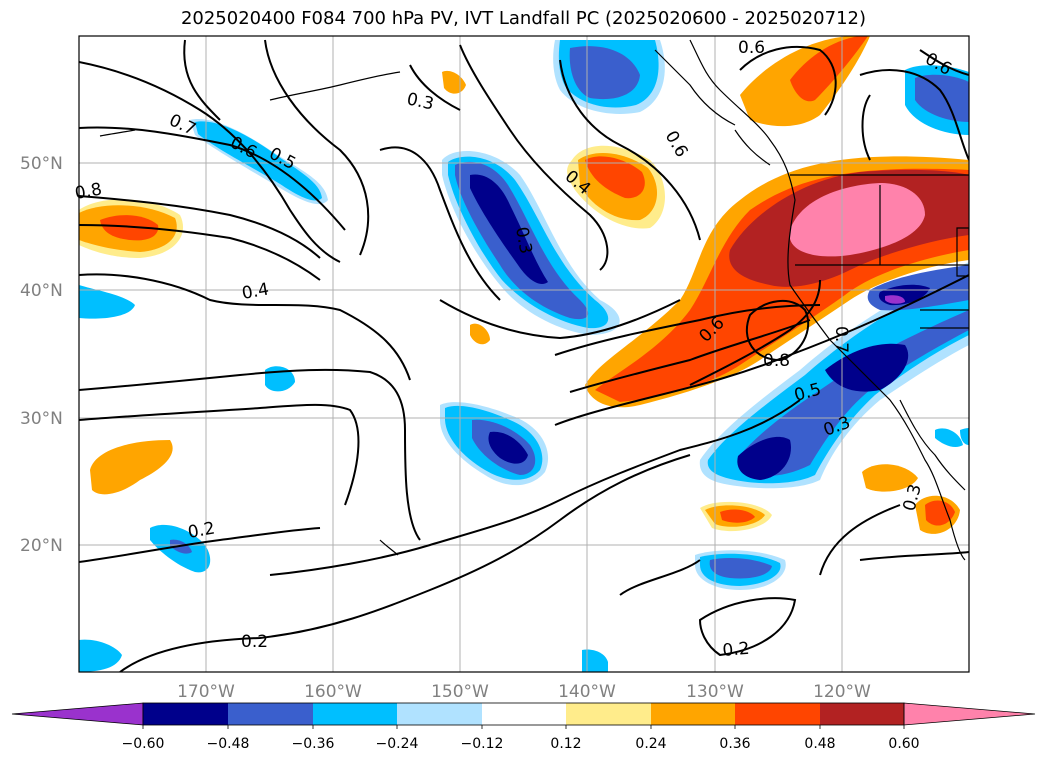 This screenshot has height=765, width=1047. What do you see at coordinates (206, 692) in the screenshot?
I see `lon-tick-label: 170°W` at bounding box center [206, 692].